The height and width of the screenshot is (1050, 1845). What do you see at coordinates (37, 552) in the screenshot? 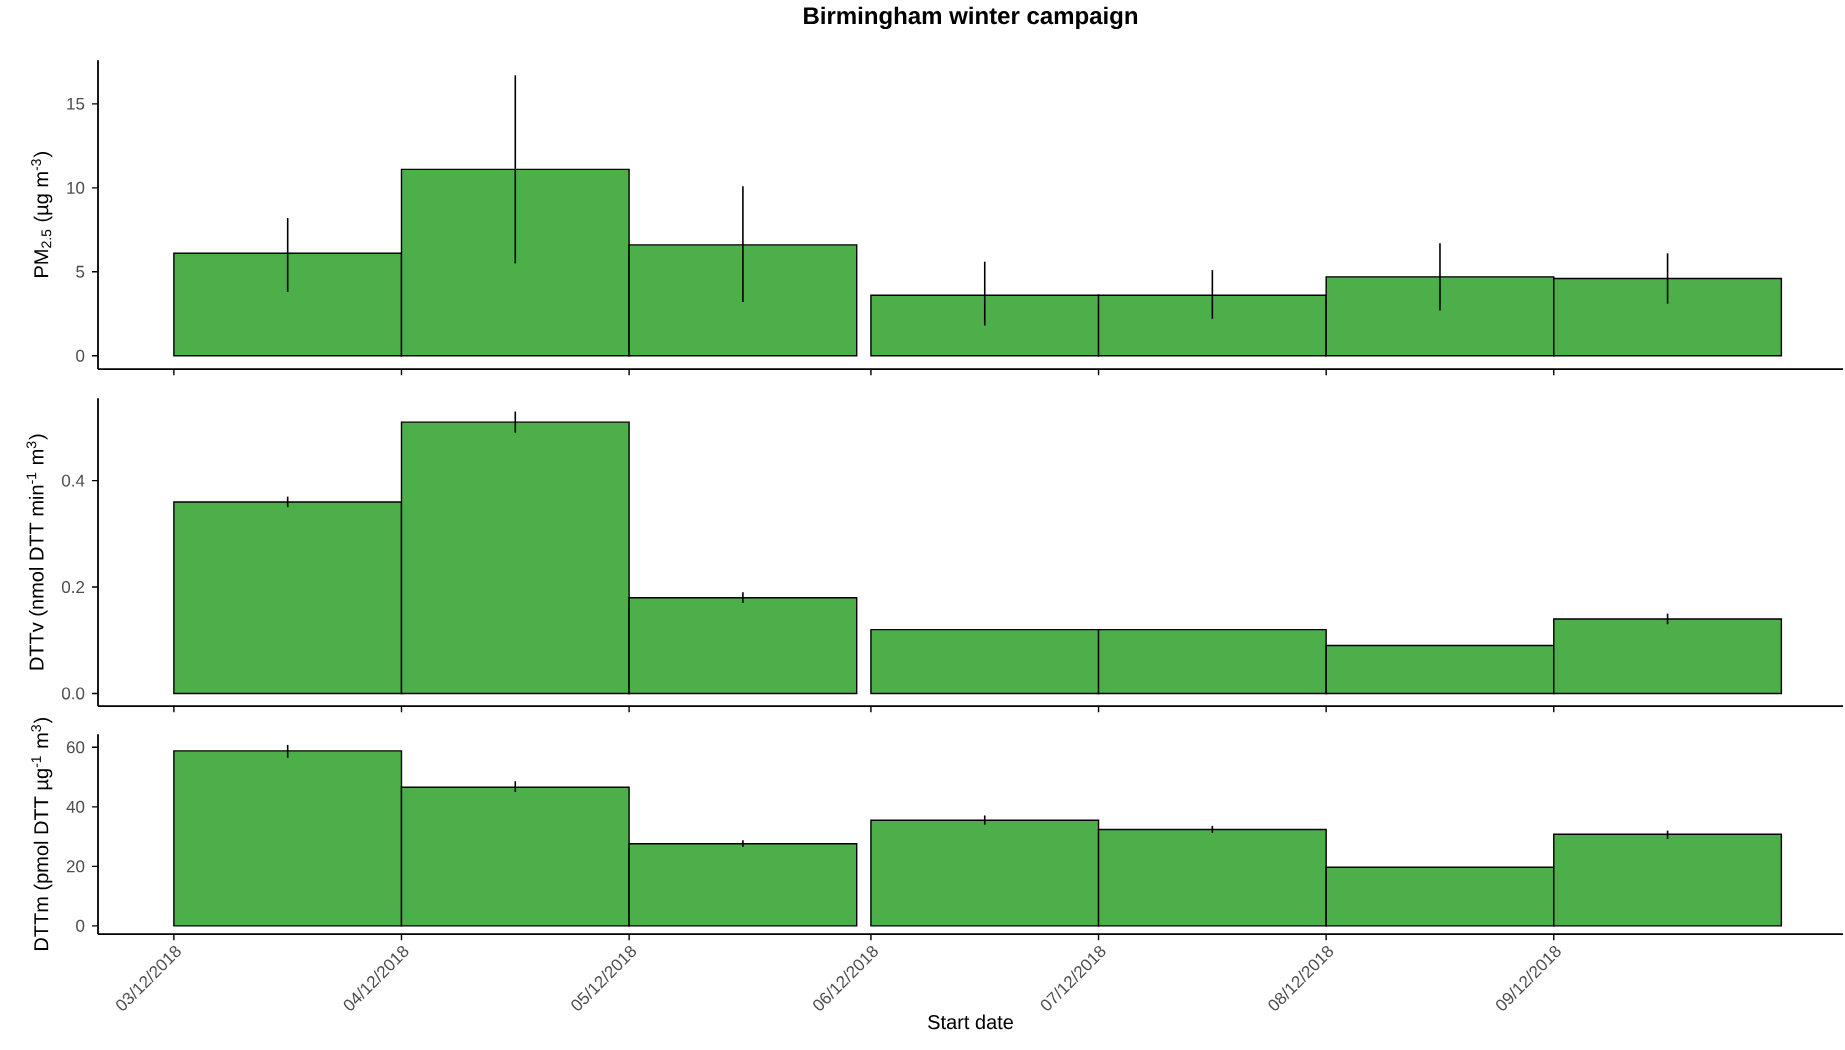
I see `y-axis-title: DTTv (nmol DTT min$^{-1}$ m$^{3}$)` at bounding box center [37, 552].